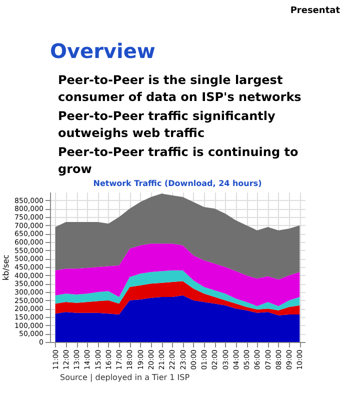 The width and height of the screenshot is (350, 412). Describe the element at coordinates (178, 160) in the screenshot. I see `text: Peer-to-Peer traffic is continuing to grow` at that location.